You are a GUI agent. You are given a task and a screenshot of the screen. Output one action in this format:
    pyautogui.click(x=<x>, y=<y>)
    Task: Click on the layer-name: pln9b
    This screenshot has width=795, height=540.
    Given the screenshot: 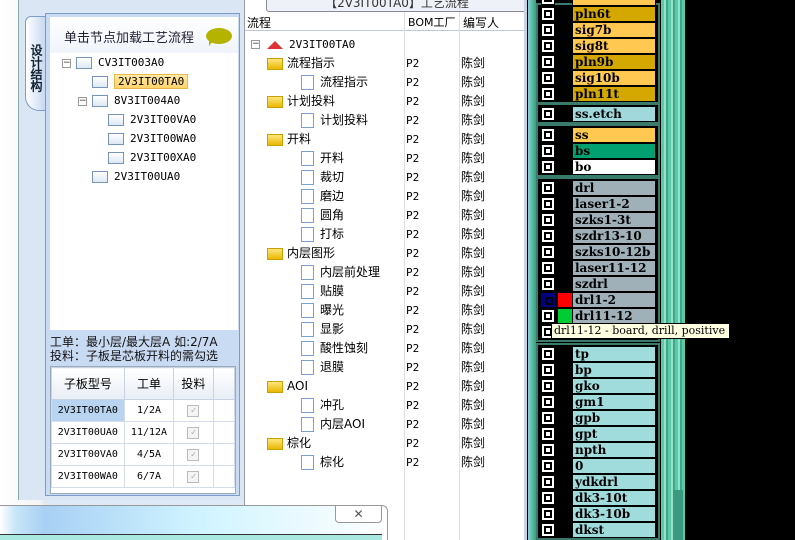 What is the action you would take?
    pyautogui.click(x=614, y=62)
    